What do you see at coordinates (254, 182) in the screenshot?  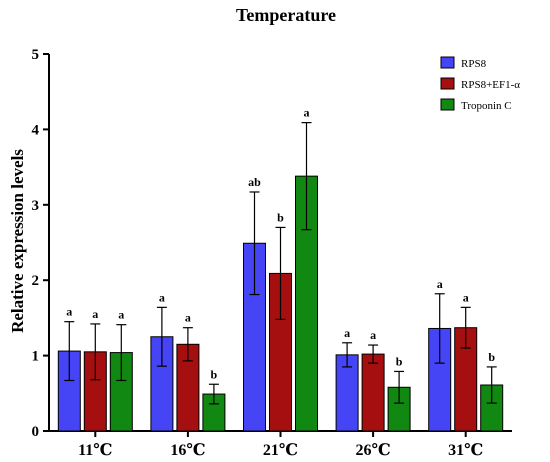 I see `significance-label: ab` at bounding box center [254, 182].